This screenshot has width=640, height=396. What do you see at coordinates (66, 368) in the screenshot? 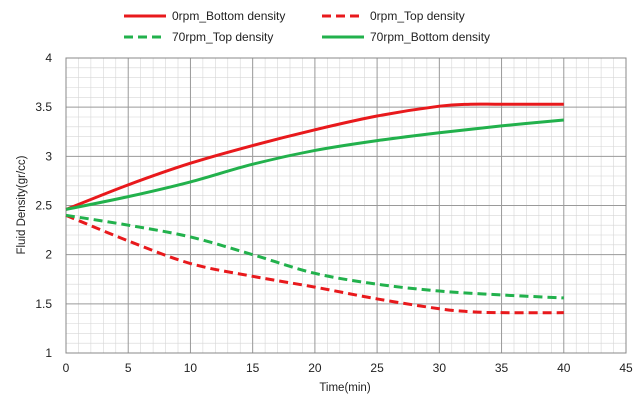
I see `x-tick-label: 0` at bounding box center [66, 368].